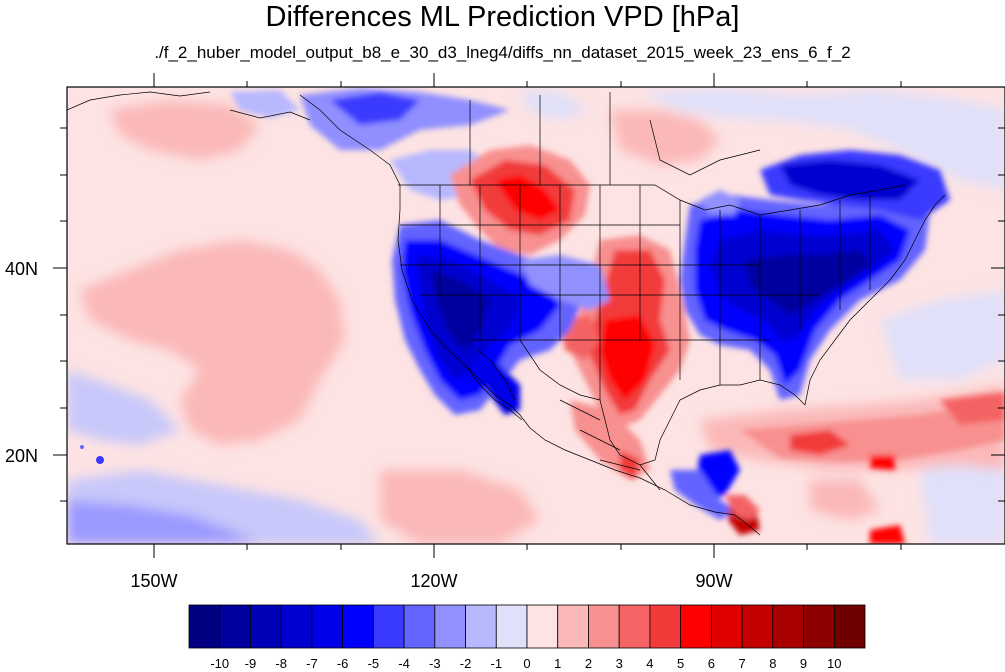  Describe the element at coordinates (281, 663) in the screenshot. I see `colorbar-label: -8` at that location.